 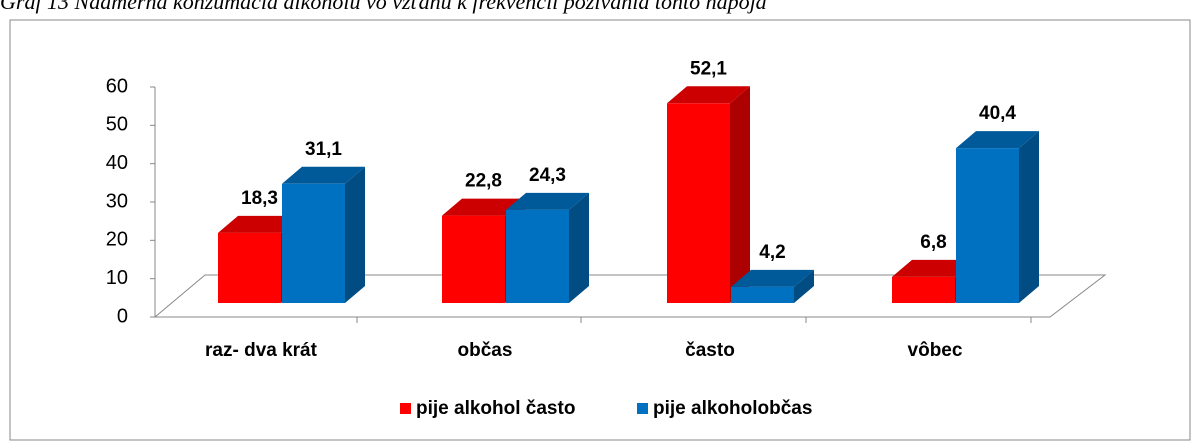 What do you see at coordinates (708, 68) in the screenshot?
I see `data-label: 52,1` at bounding box center [708, 68].